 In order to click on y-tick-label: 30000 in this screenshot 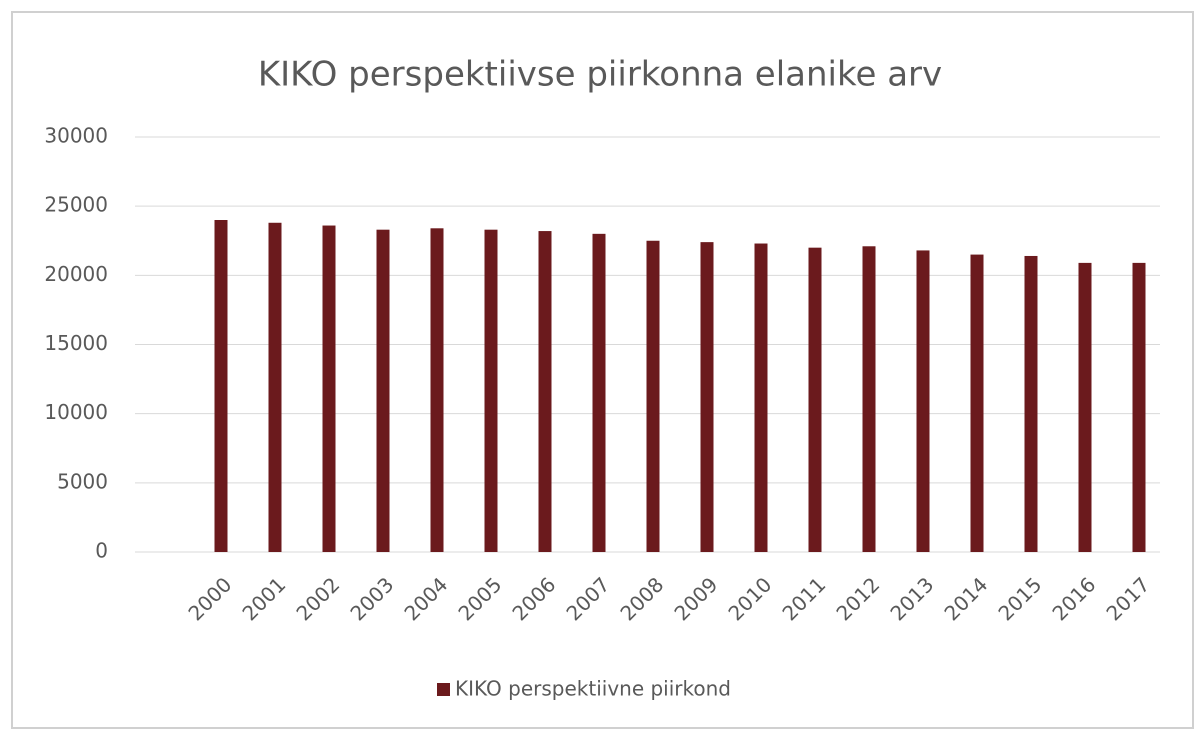, I will do `click(76, 136)`.